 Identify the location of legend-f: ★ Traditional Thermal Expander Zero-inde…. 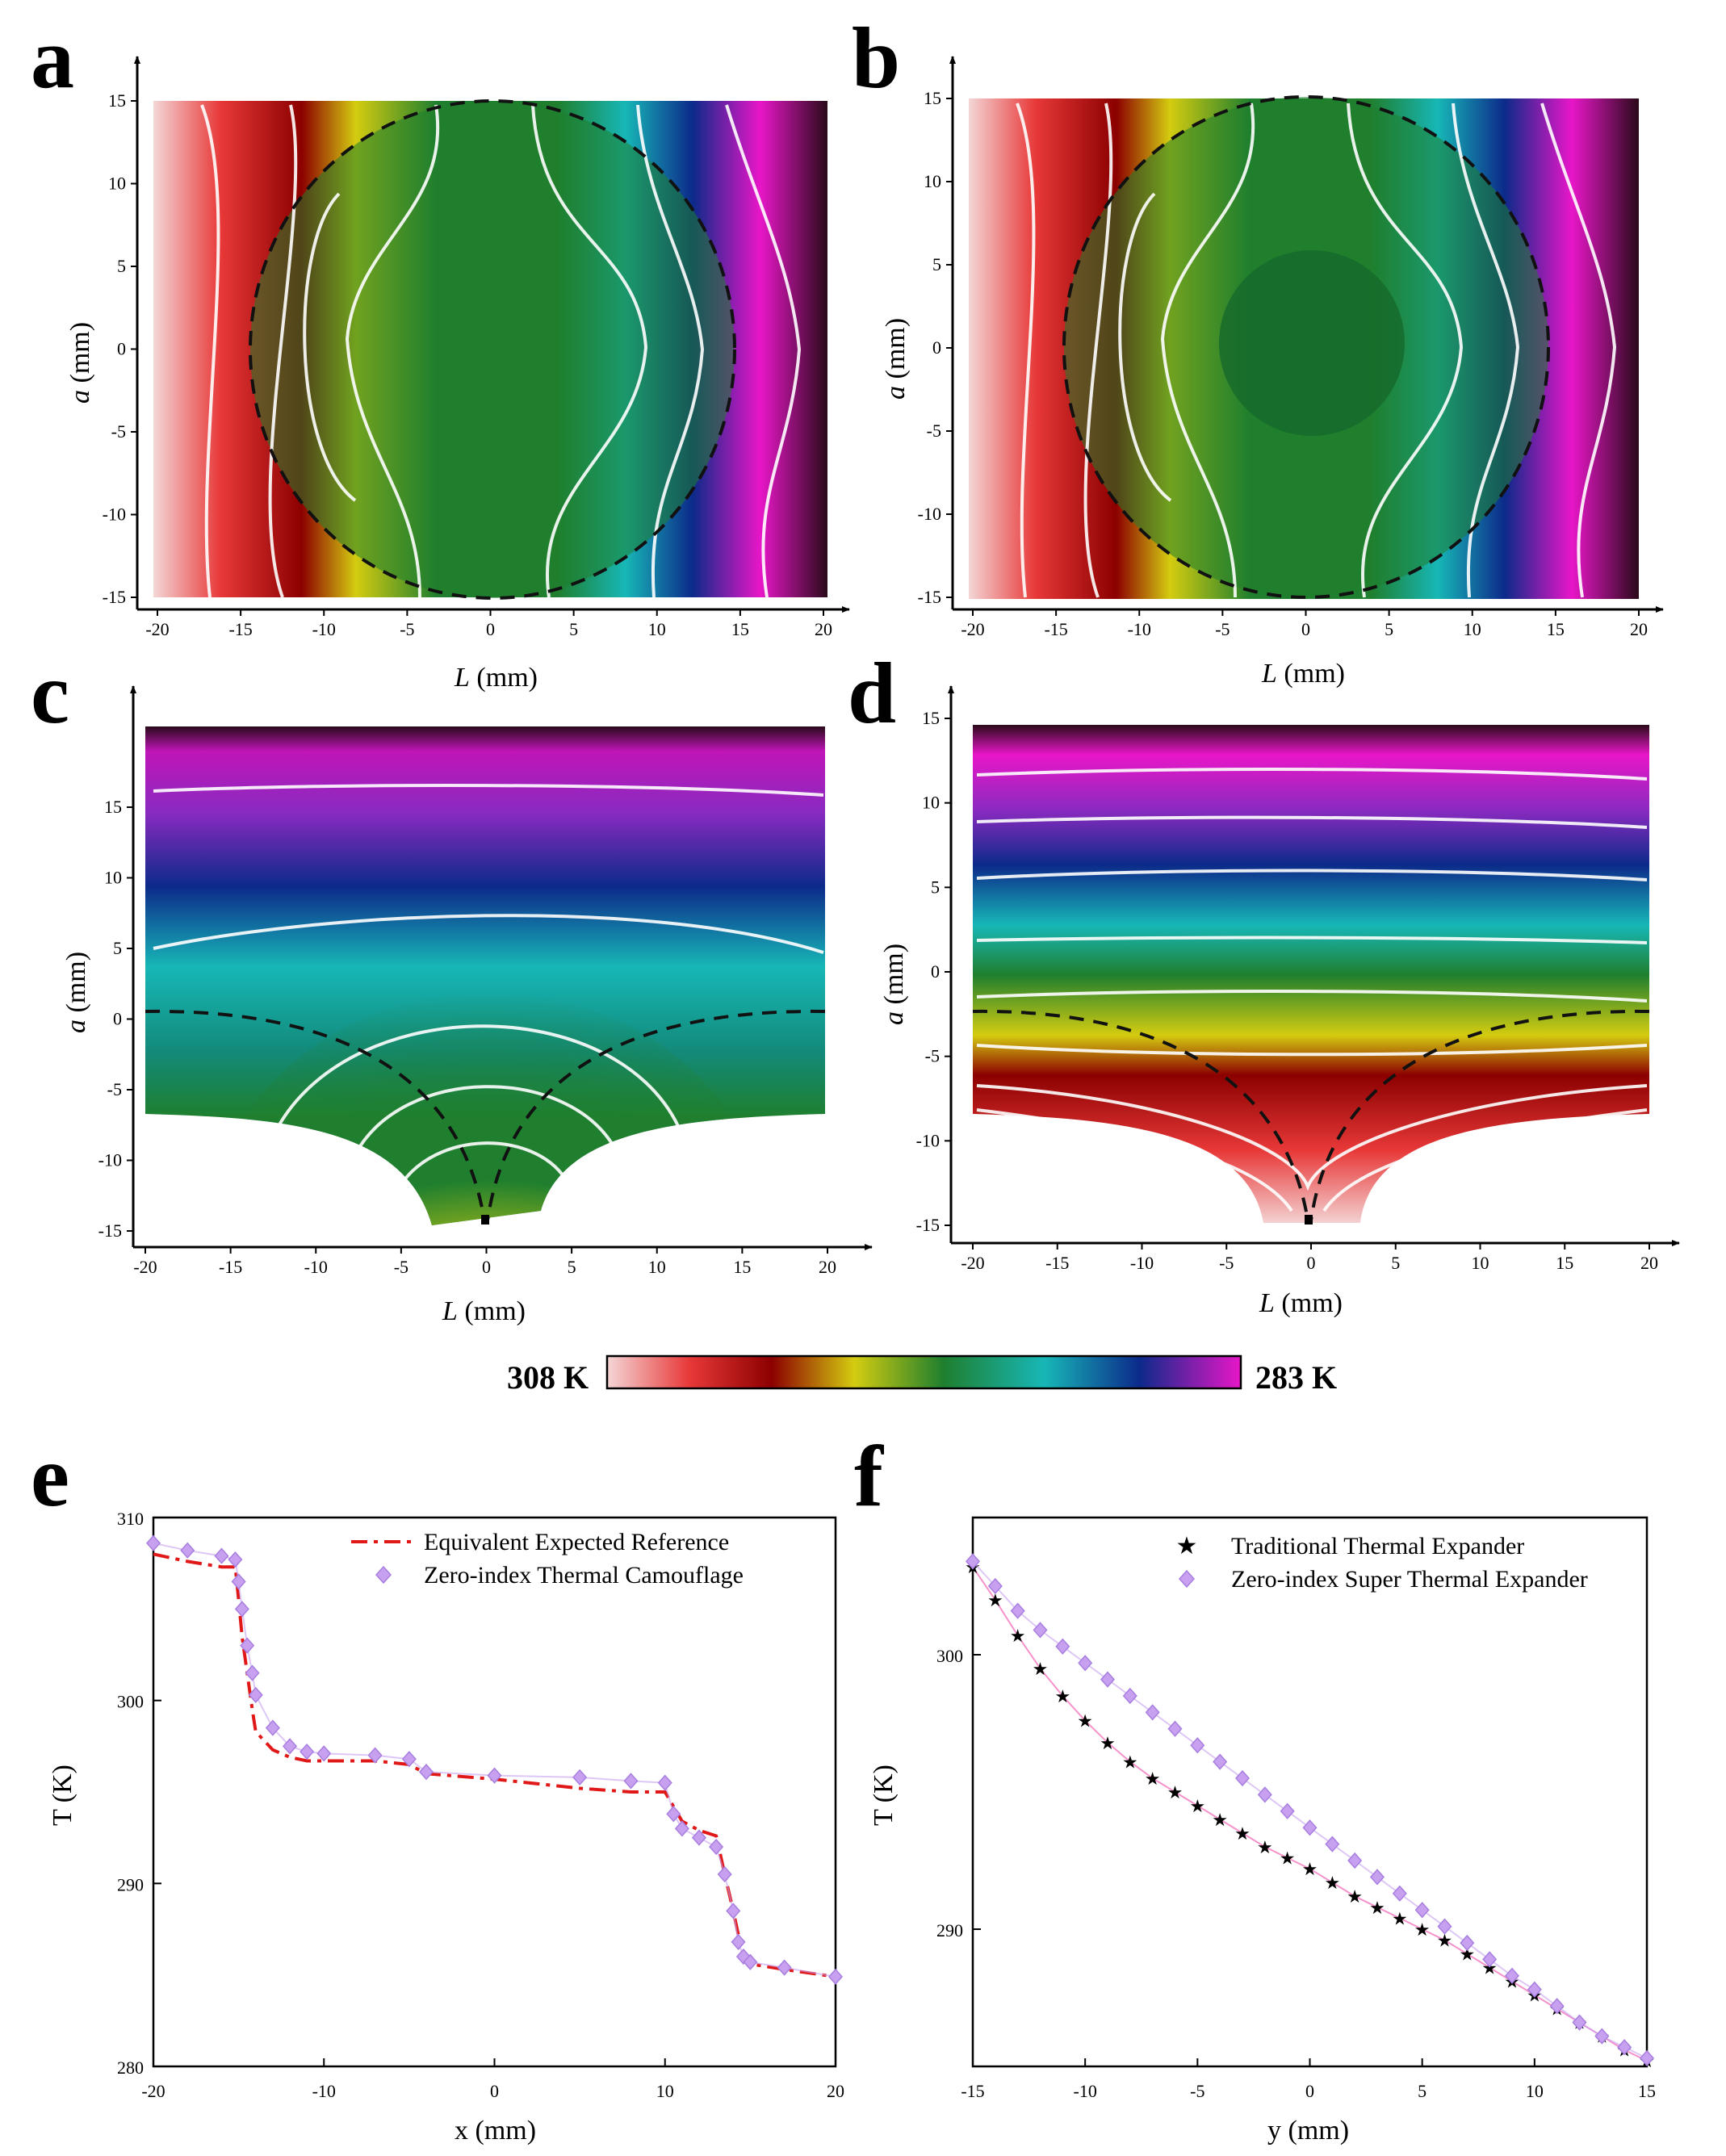
(1382, 1563).